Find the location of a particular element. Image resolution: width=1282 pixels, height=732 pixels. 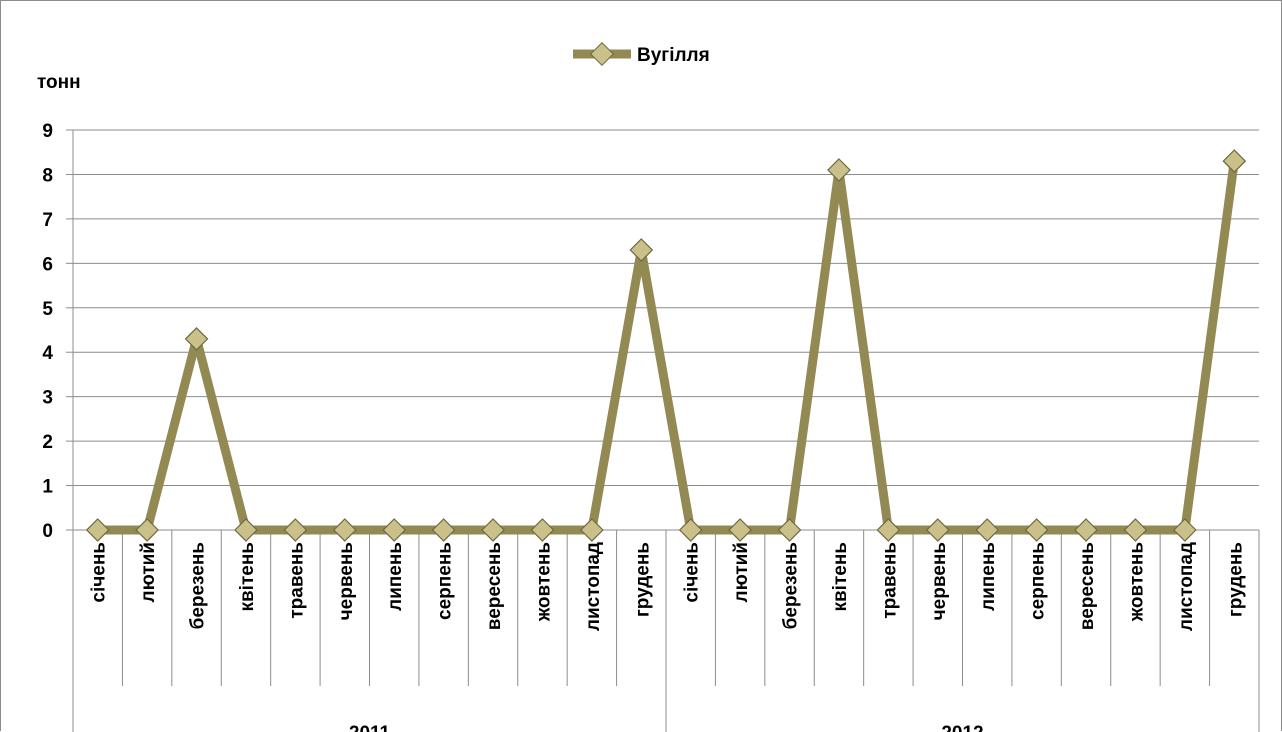

y-tick-label: 6 is located at coordinates (47, 264).